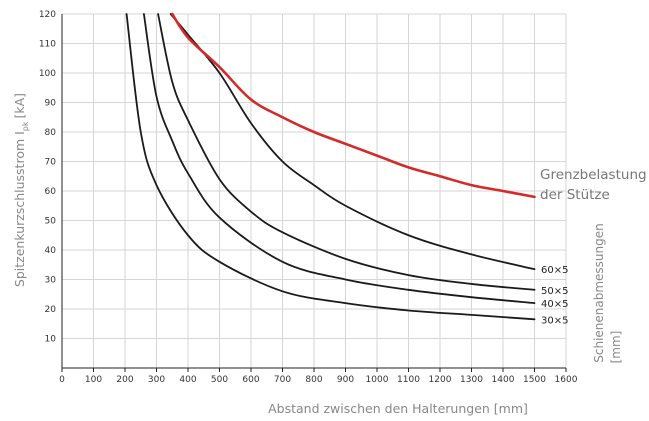  What do you see at coordinates (187, 380) in the screenshot?
I see `x-tick-label: 400` at bounding box center [187, 380].